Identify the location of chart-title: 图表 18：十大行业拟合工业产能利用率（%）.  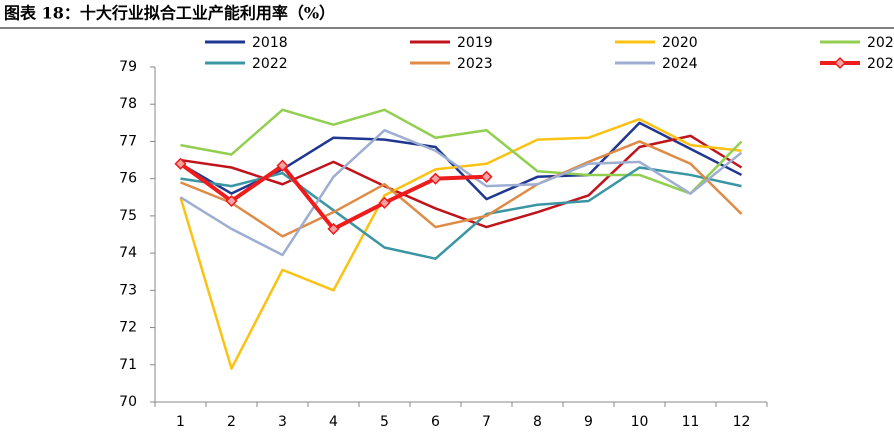
(169, 13).